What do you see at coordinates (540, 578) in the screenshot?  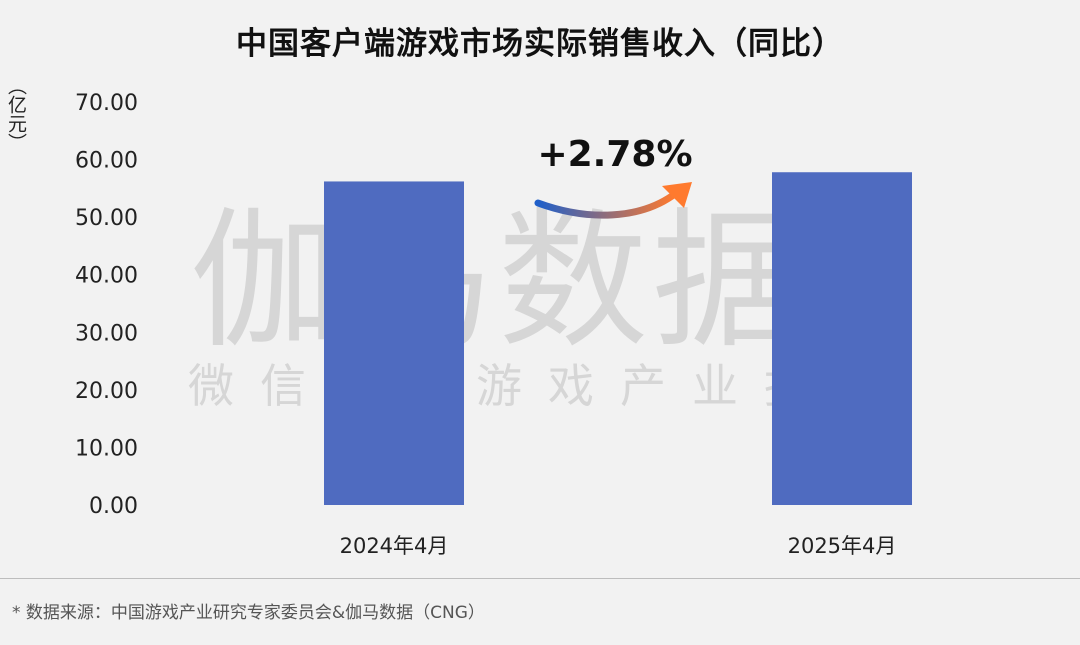 I see `footer-divider` at bounding box center [540, 578].